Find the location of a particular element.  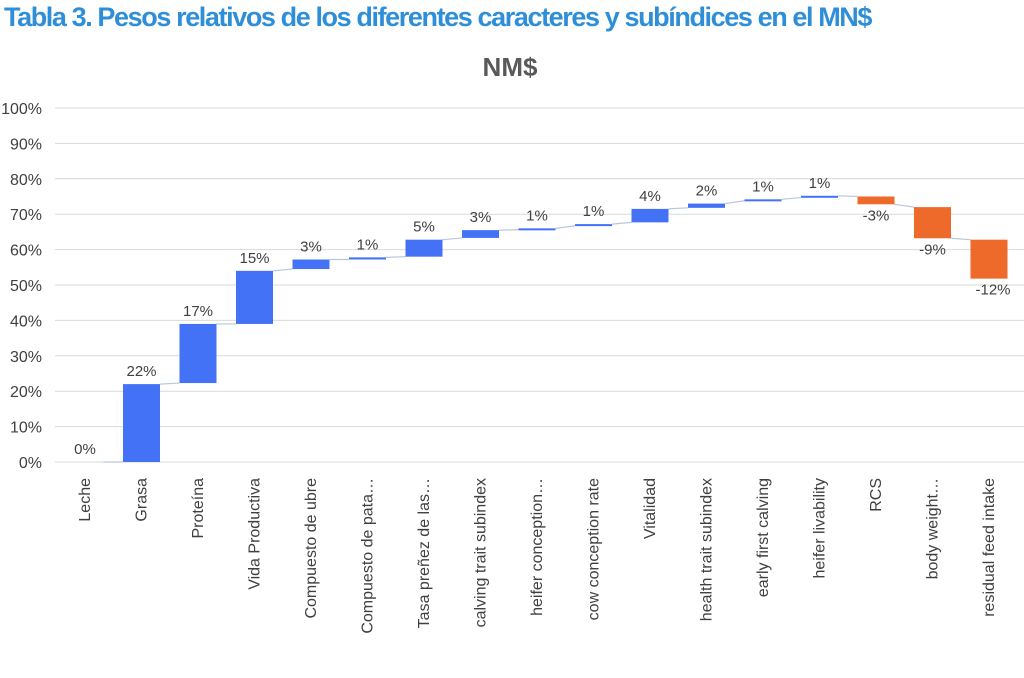

y-tick-label: 80% is located at coordinates (26, 180).